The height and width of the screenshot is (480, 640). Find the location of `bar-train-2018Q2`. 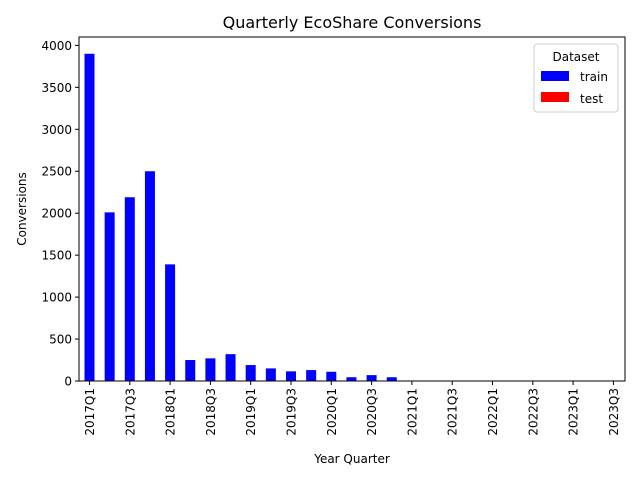

bar-train-2018Q2 is located at coordinates (190, 370).